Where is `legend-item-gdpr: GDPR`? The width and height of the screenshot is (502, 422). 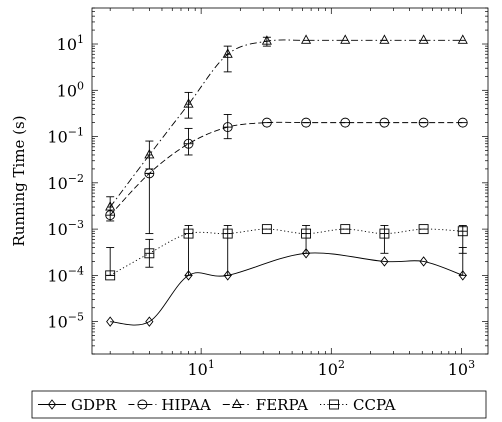
legend-item-gdpr: GDPR is located at coordinates (77, 405).